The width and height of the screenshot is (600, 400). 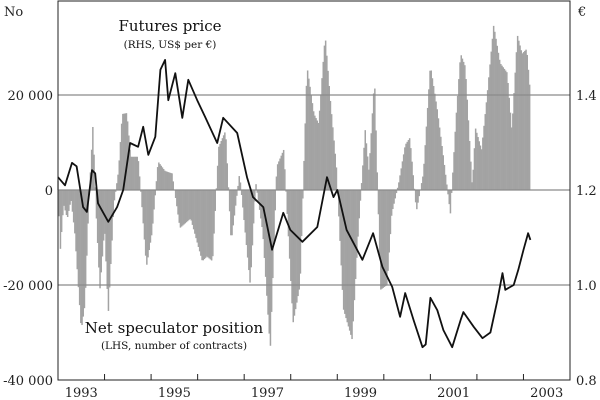 What do you see at coordinates (28, 381) in the screenshot?
I see `left-tick-label: -40 000` at bounding box center [28, 381].